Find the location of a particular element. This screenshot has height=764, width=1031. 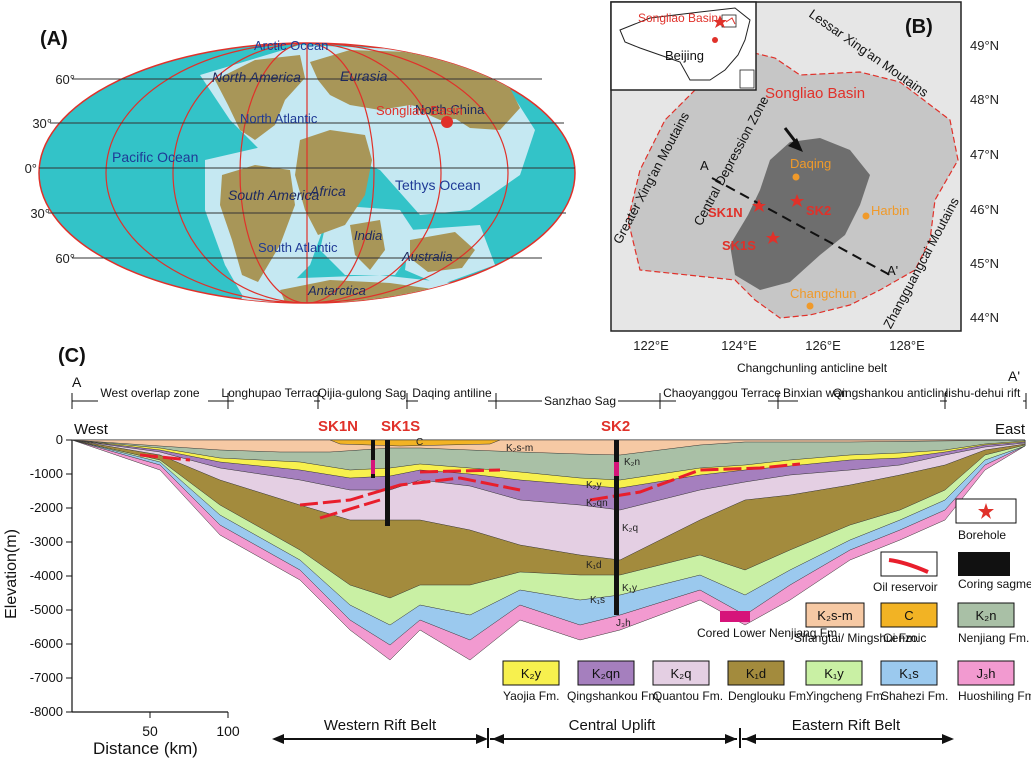

zone-label: Longhupao Terrace is located at coordinates (273, 393).